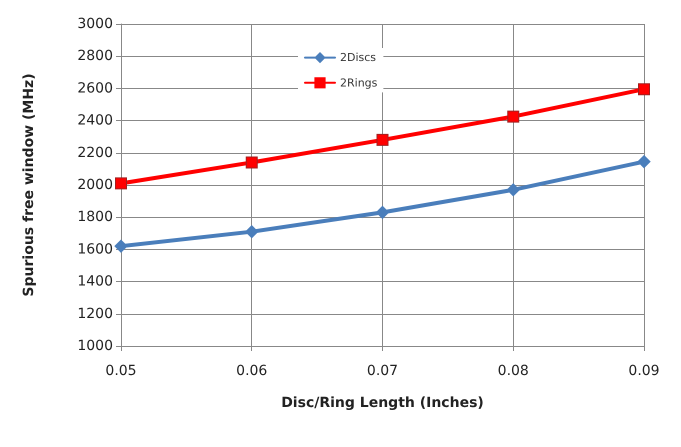  Describe the element at coordinates (358, 57) in the screenshot. I see `legend-label: 2Discs` at that location.